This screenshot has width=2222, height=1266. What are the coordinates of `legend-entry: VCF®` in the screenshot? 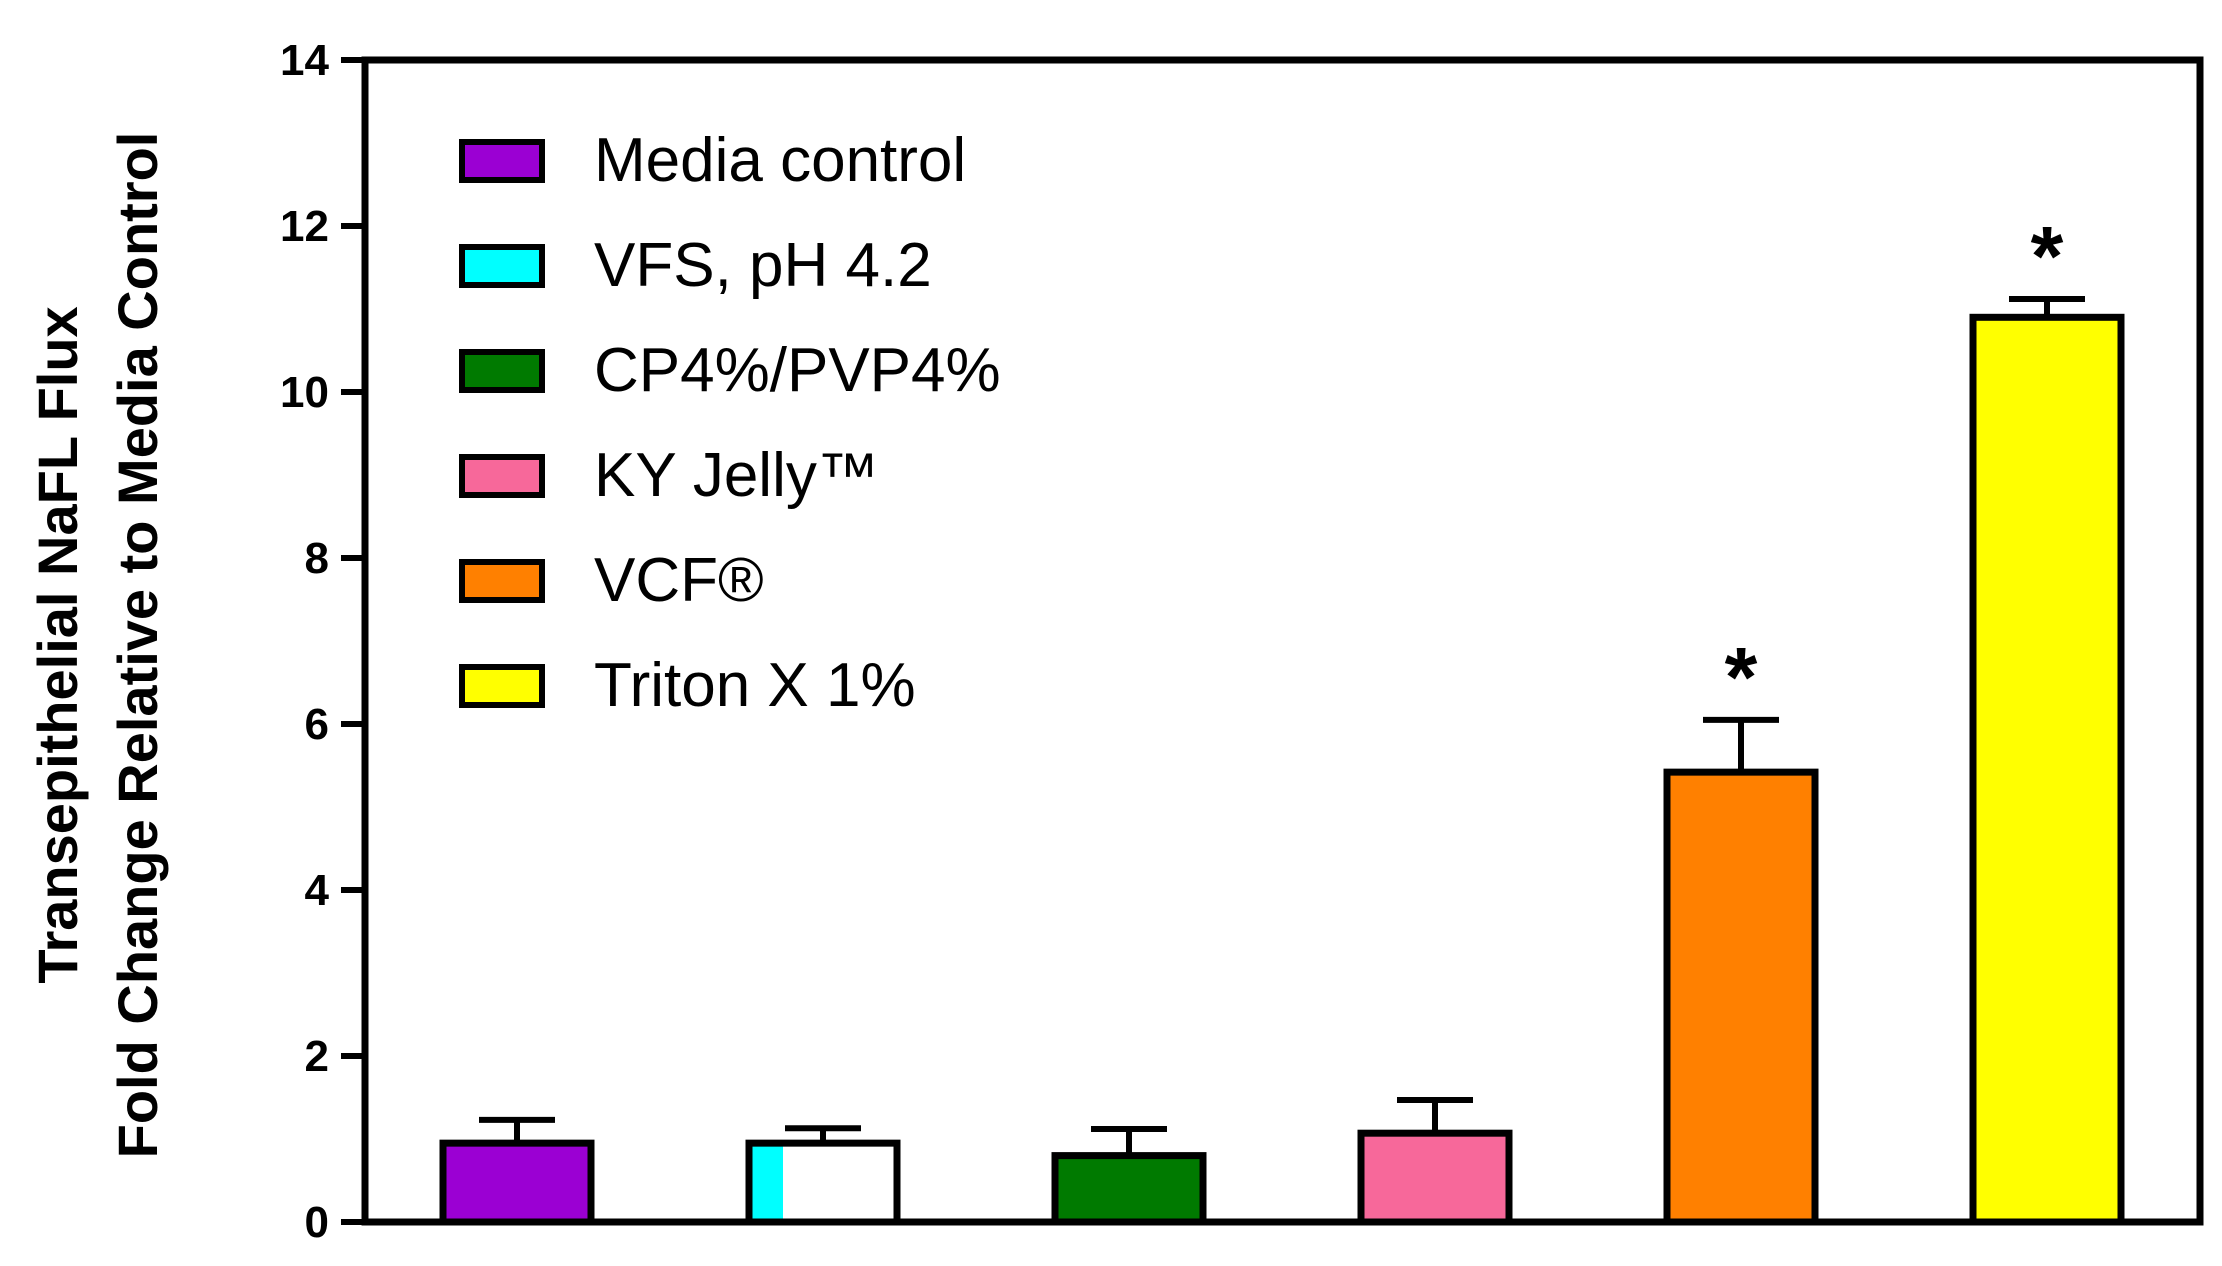 It's located at (611, 580).